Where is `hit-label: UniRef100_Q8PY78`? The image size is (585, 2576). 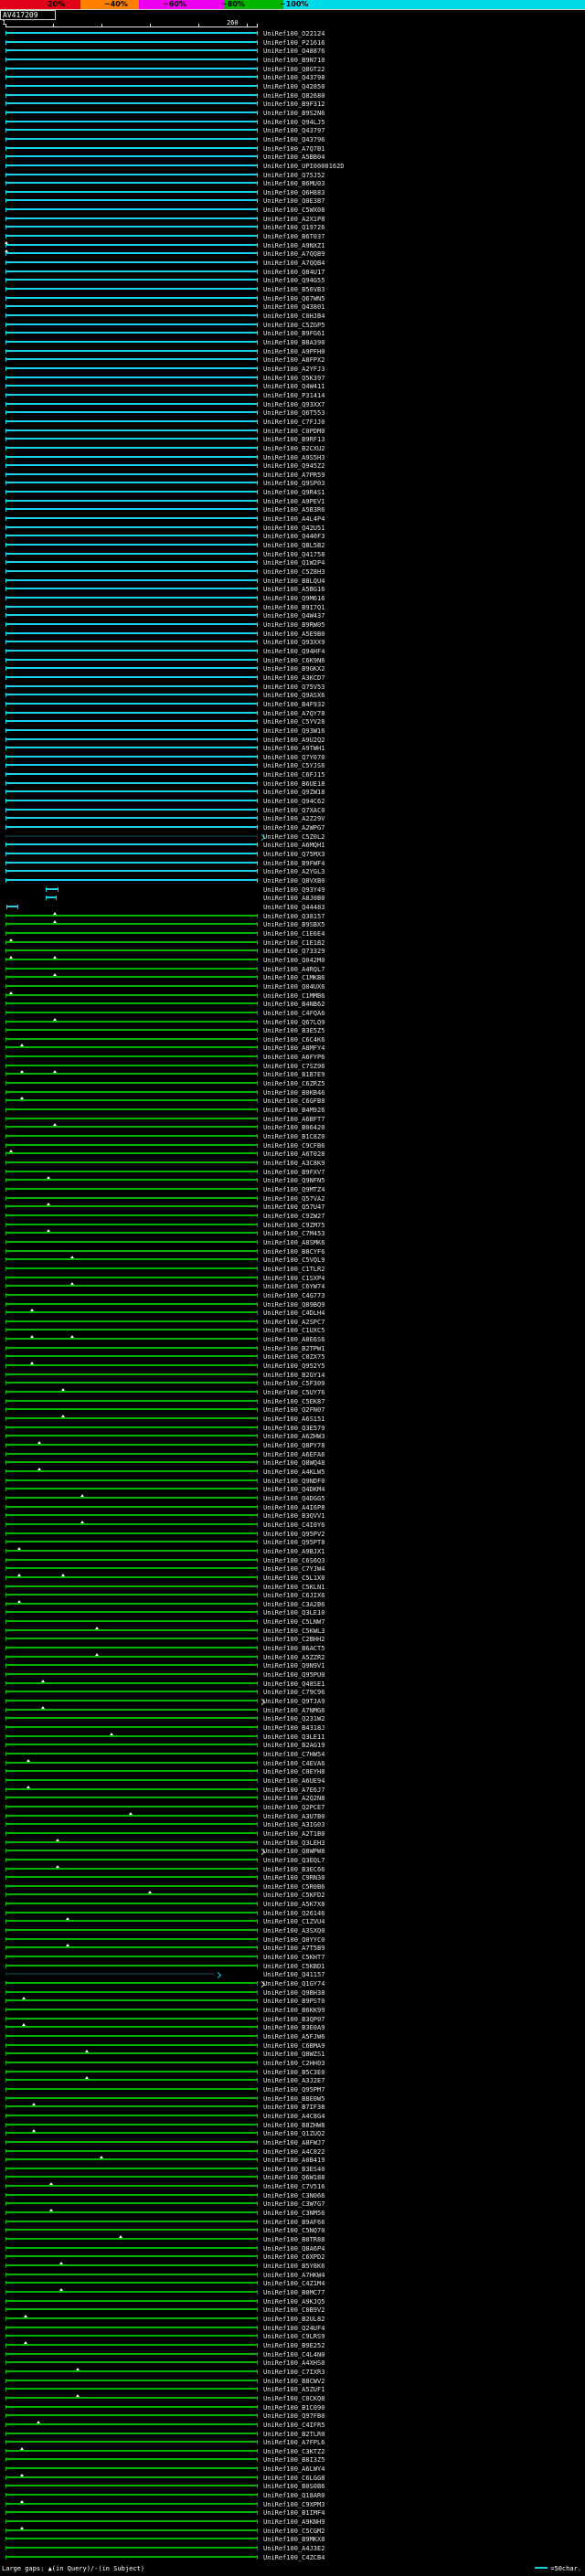 hit-label: UniRef100_Q8PY78 is located at coordinates (294, 1445).